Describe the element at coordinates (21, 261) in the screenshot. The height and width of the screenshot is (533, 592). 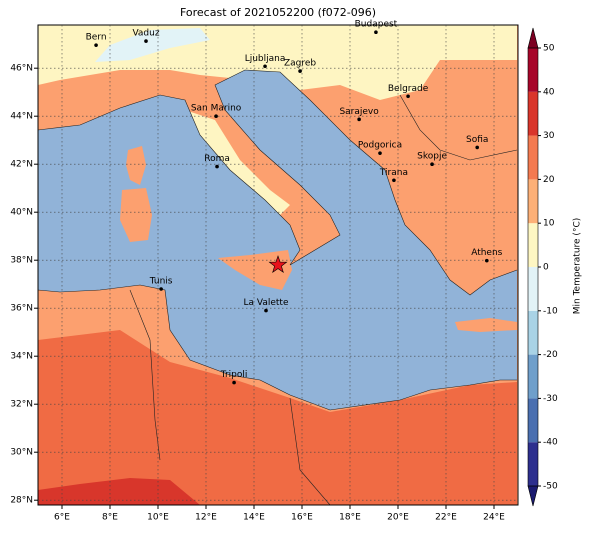
I see `y-tick-label: 38°N` at that location.